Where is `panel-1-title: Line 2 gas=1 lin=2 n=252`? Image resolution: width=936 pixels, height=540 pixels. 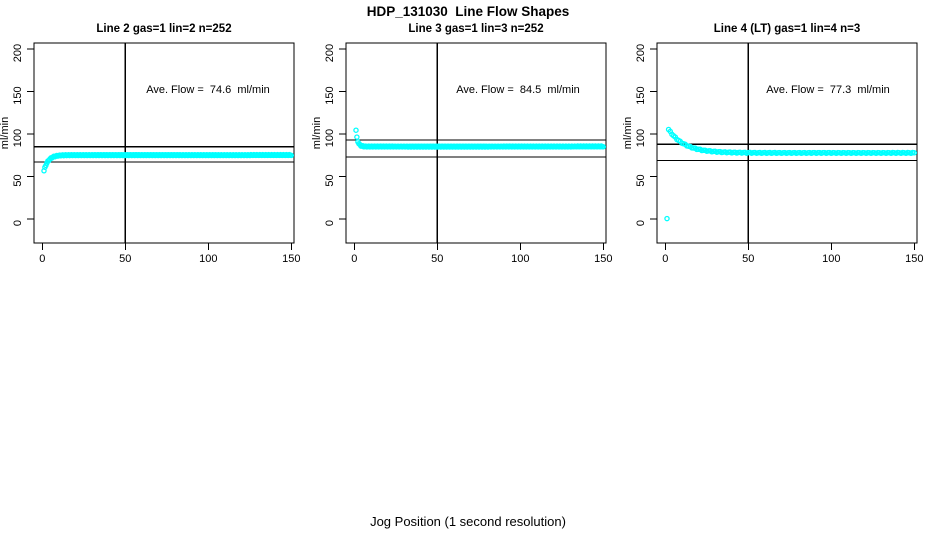 panel-1-title: Line 2 gas=1 lin=2 n=252 is located at coordinates (164, 29).